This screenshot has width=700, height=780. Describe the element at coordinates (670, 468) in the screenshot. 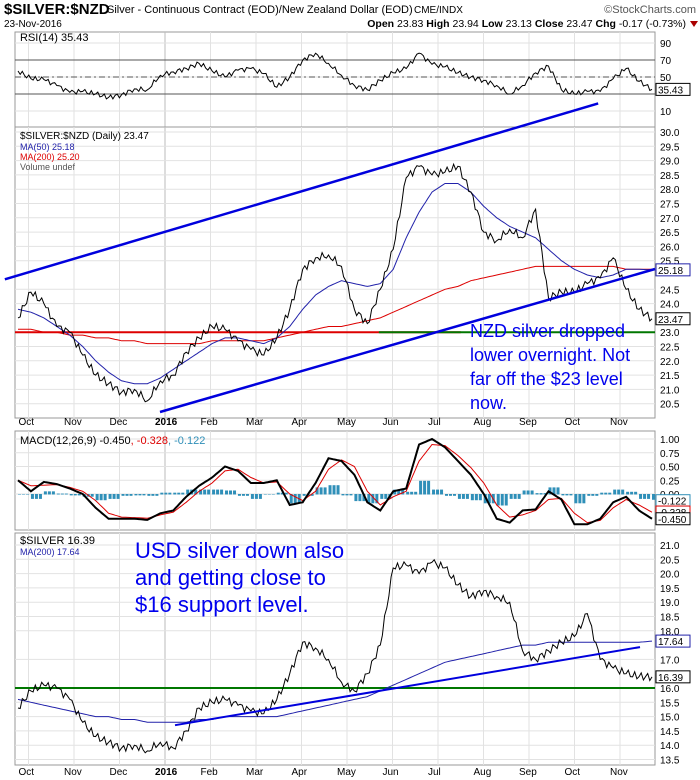

I see `y-tick-label: 0.50` at that location.